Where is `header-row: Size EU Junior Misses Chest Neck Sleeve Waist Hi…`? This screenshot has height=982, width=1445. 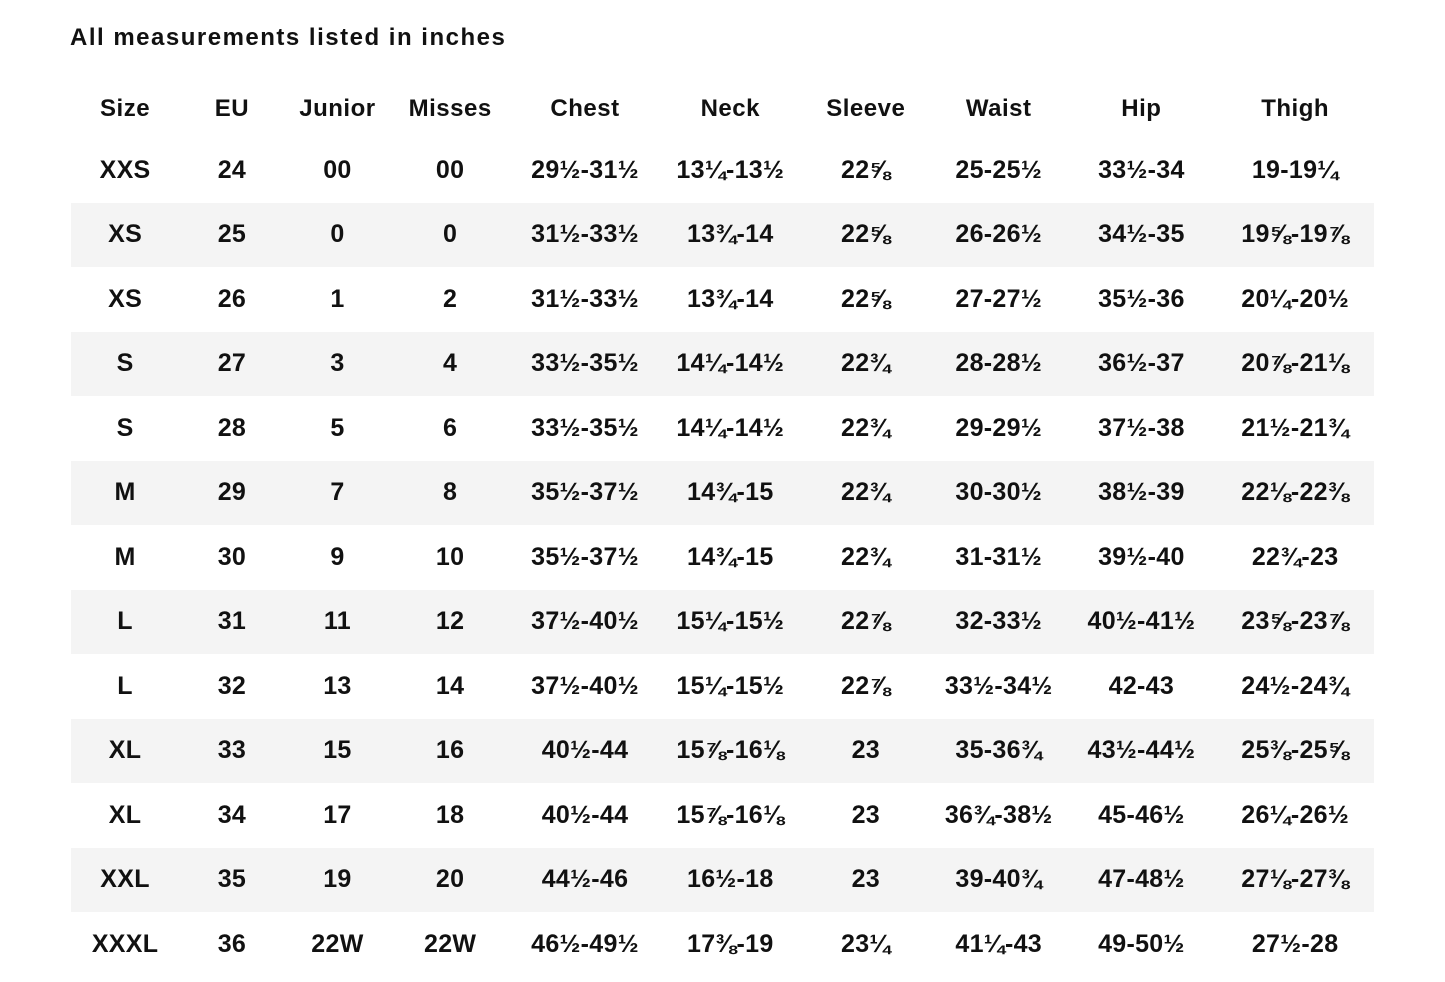 header-row: Size EU Junior Misses Chest Neck Sleeve Waist Hi… is located at coordinates (722, 109).